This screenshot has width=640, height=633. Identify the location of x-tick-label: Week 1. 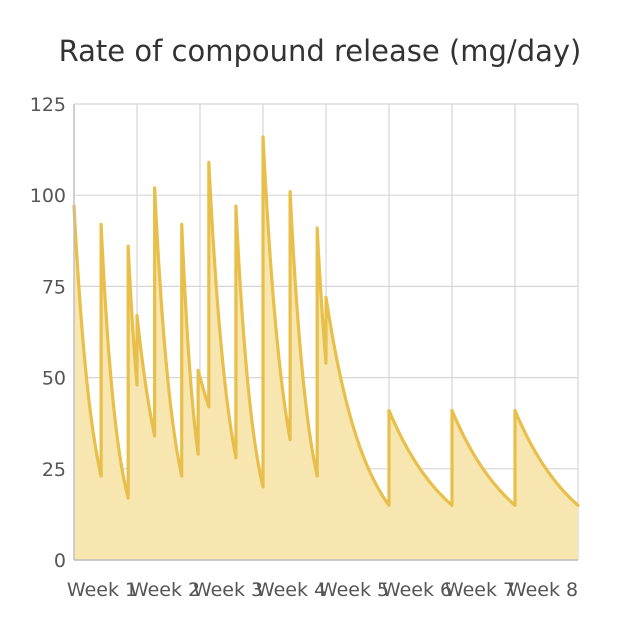
(102, 590).